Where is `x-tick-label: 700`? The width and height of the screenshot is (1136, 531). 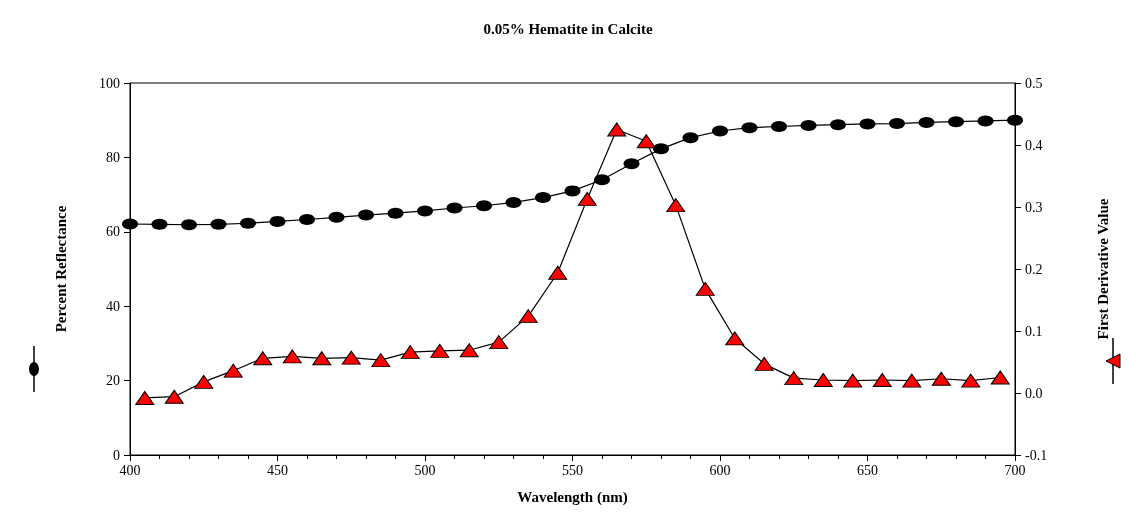 x-tick-label: 700 is located at coordinates (1015, 470).